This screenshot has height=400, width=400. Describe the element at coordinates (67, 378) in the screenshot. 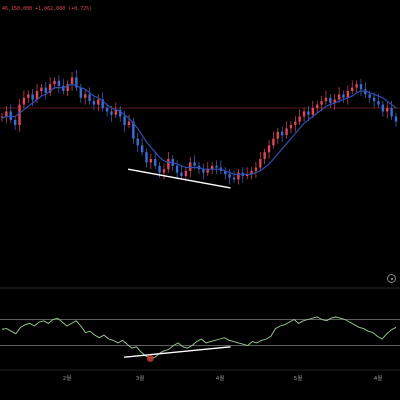

I see `x-tick-label: 2월` at that location.